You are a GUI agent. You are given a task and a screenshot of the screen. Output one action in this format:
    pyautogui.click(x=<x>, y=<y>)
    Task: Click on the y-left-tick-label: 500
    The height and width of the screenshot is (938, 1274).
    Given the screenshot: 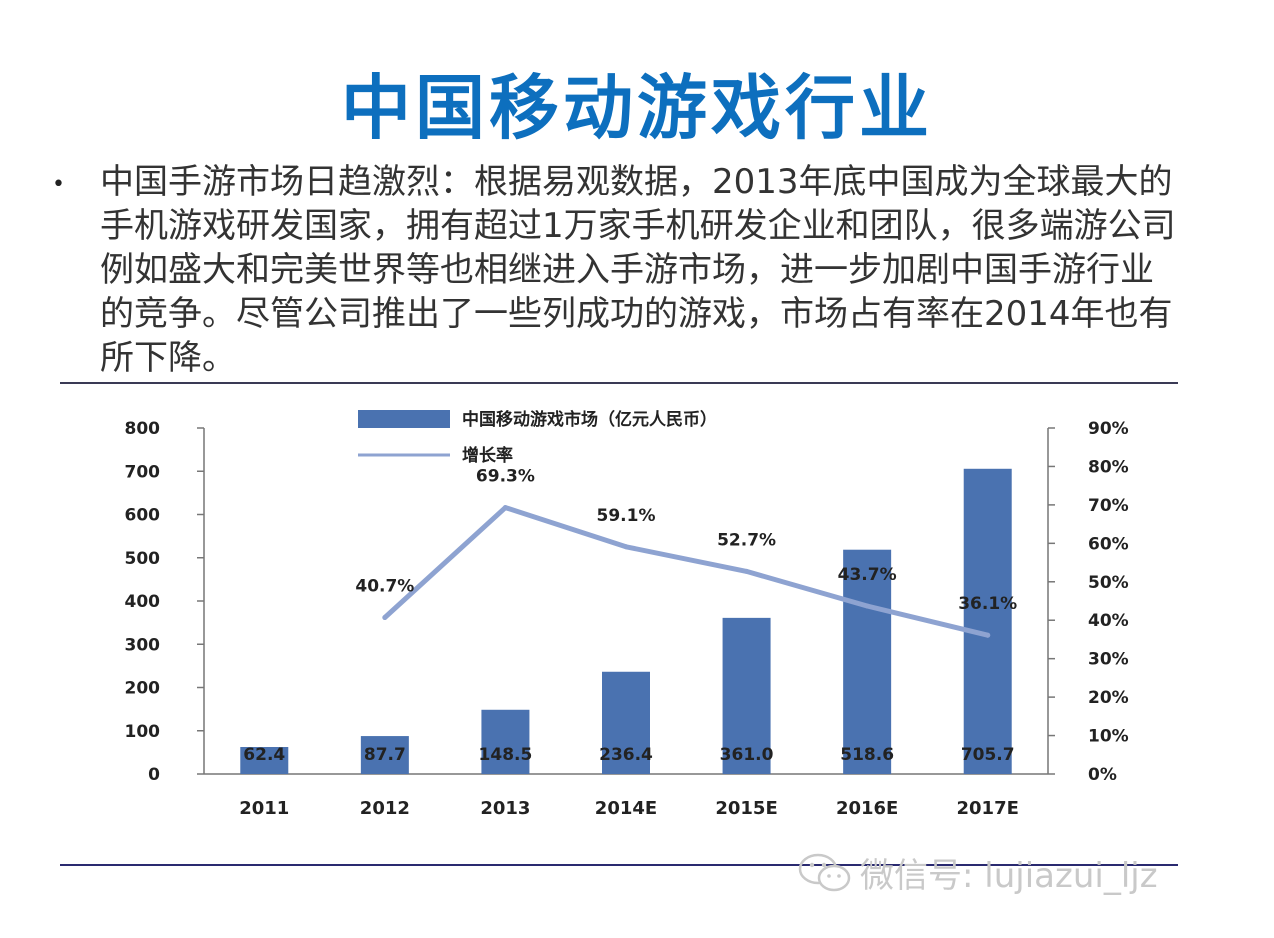 What is the action you would take?
    pyautogui.click(x=143, y=559)
    